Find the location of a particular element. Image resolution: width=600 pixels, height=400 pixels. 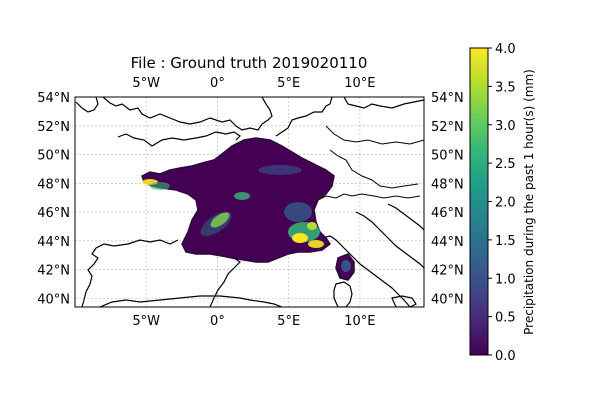

precip-cell-east is located at coordinates (298, 212).